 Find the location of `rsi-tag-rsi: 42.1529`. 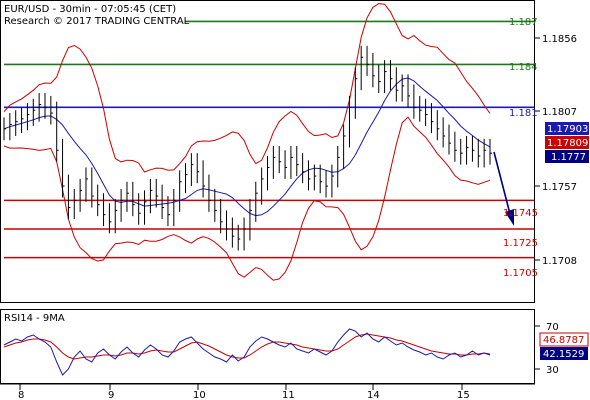

rsi-tag-rsi: 42.1529 is located at coordinates (564, 353).